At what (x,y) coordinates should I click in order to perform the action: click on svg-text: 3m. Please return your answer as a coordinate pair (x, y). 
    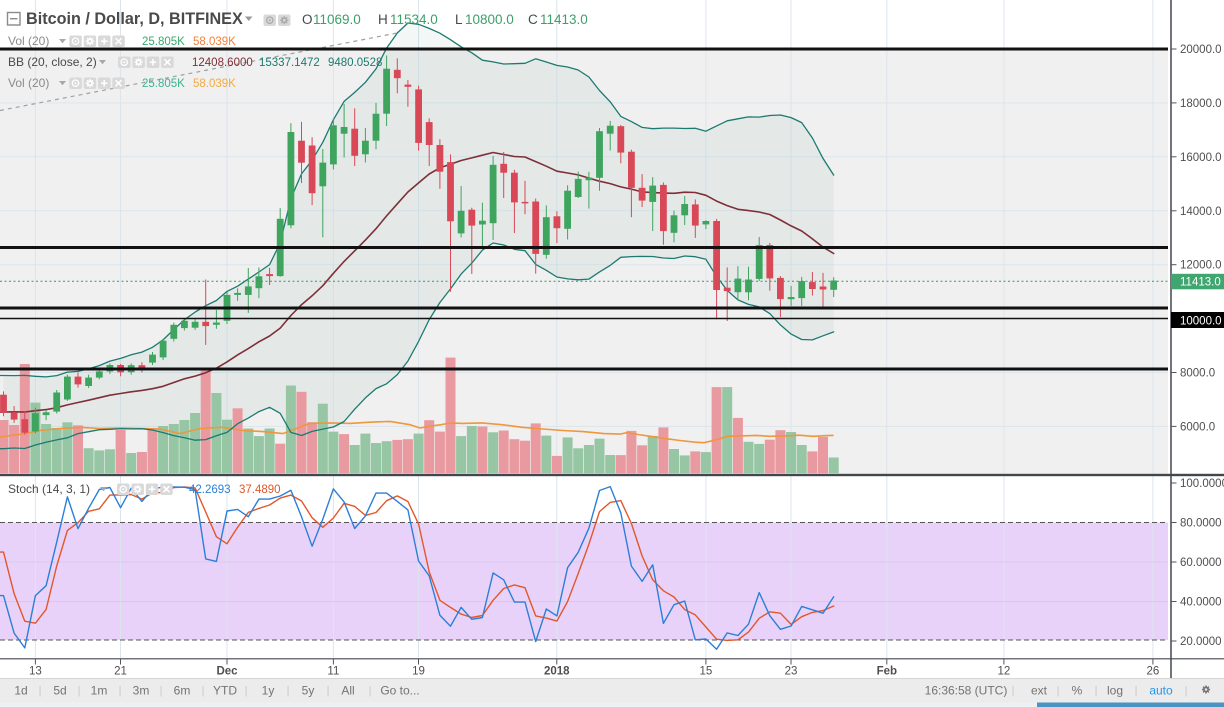
    Looking at the image, I should click on (141, 691).